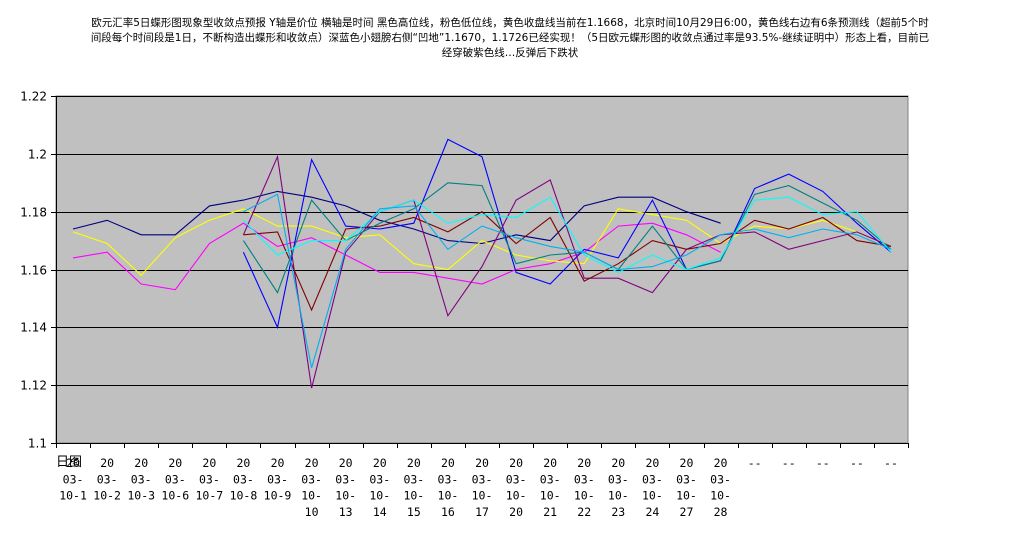  I want to click on x-tick-label: 20 03-10-16, so click(448, 487).